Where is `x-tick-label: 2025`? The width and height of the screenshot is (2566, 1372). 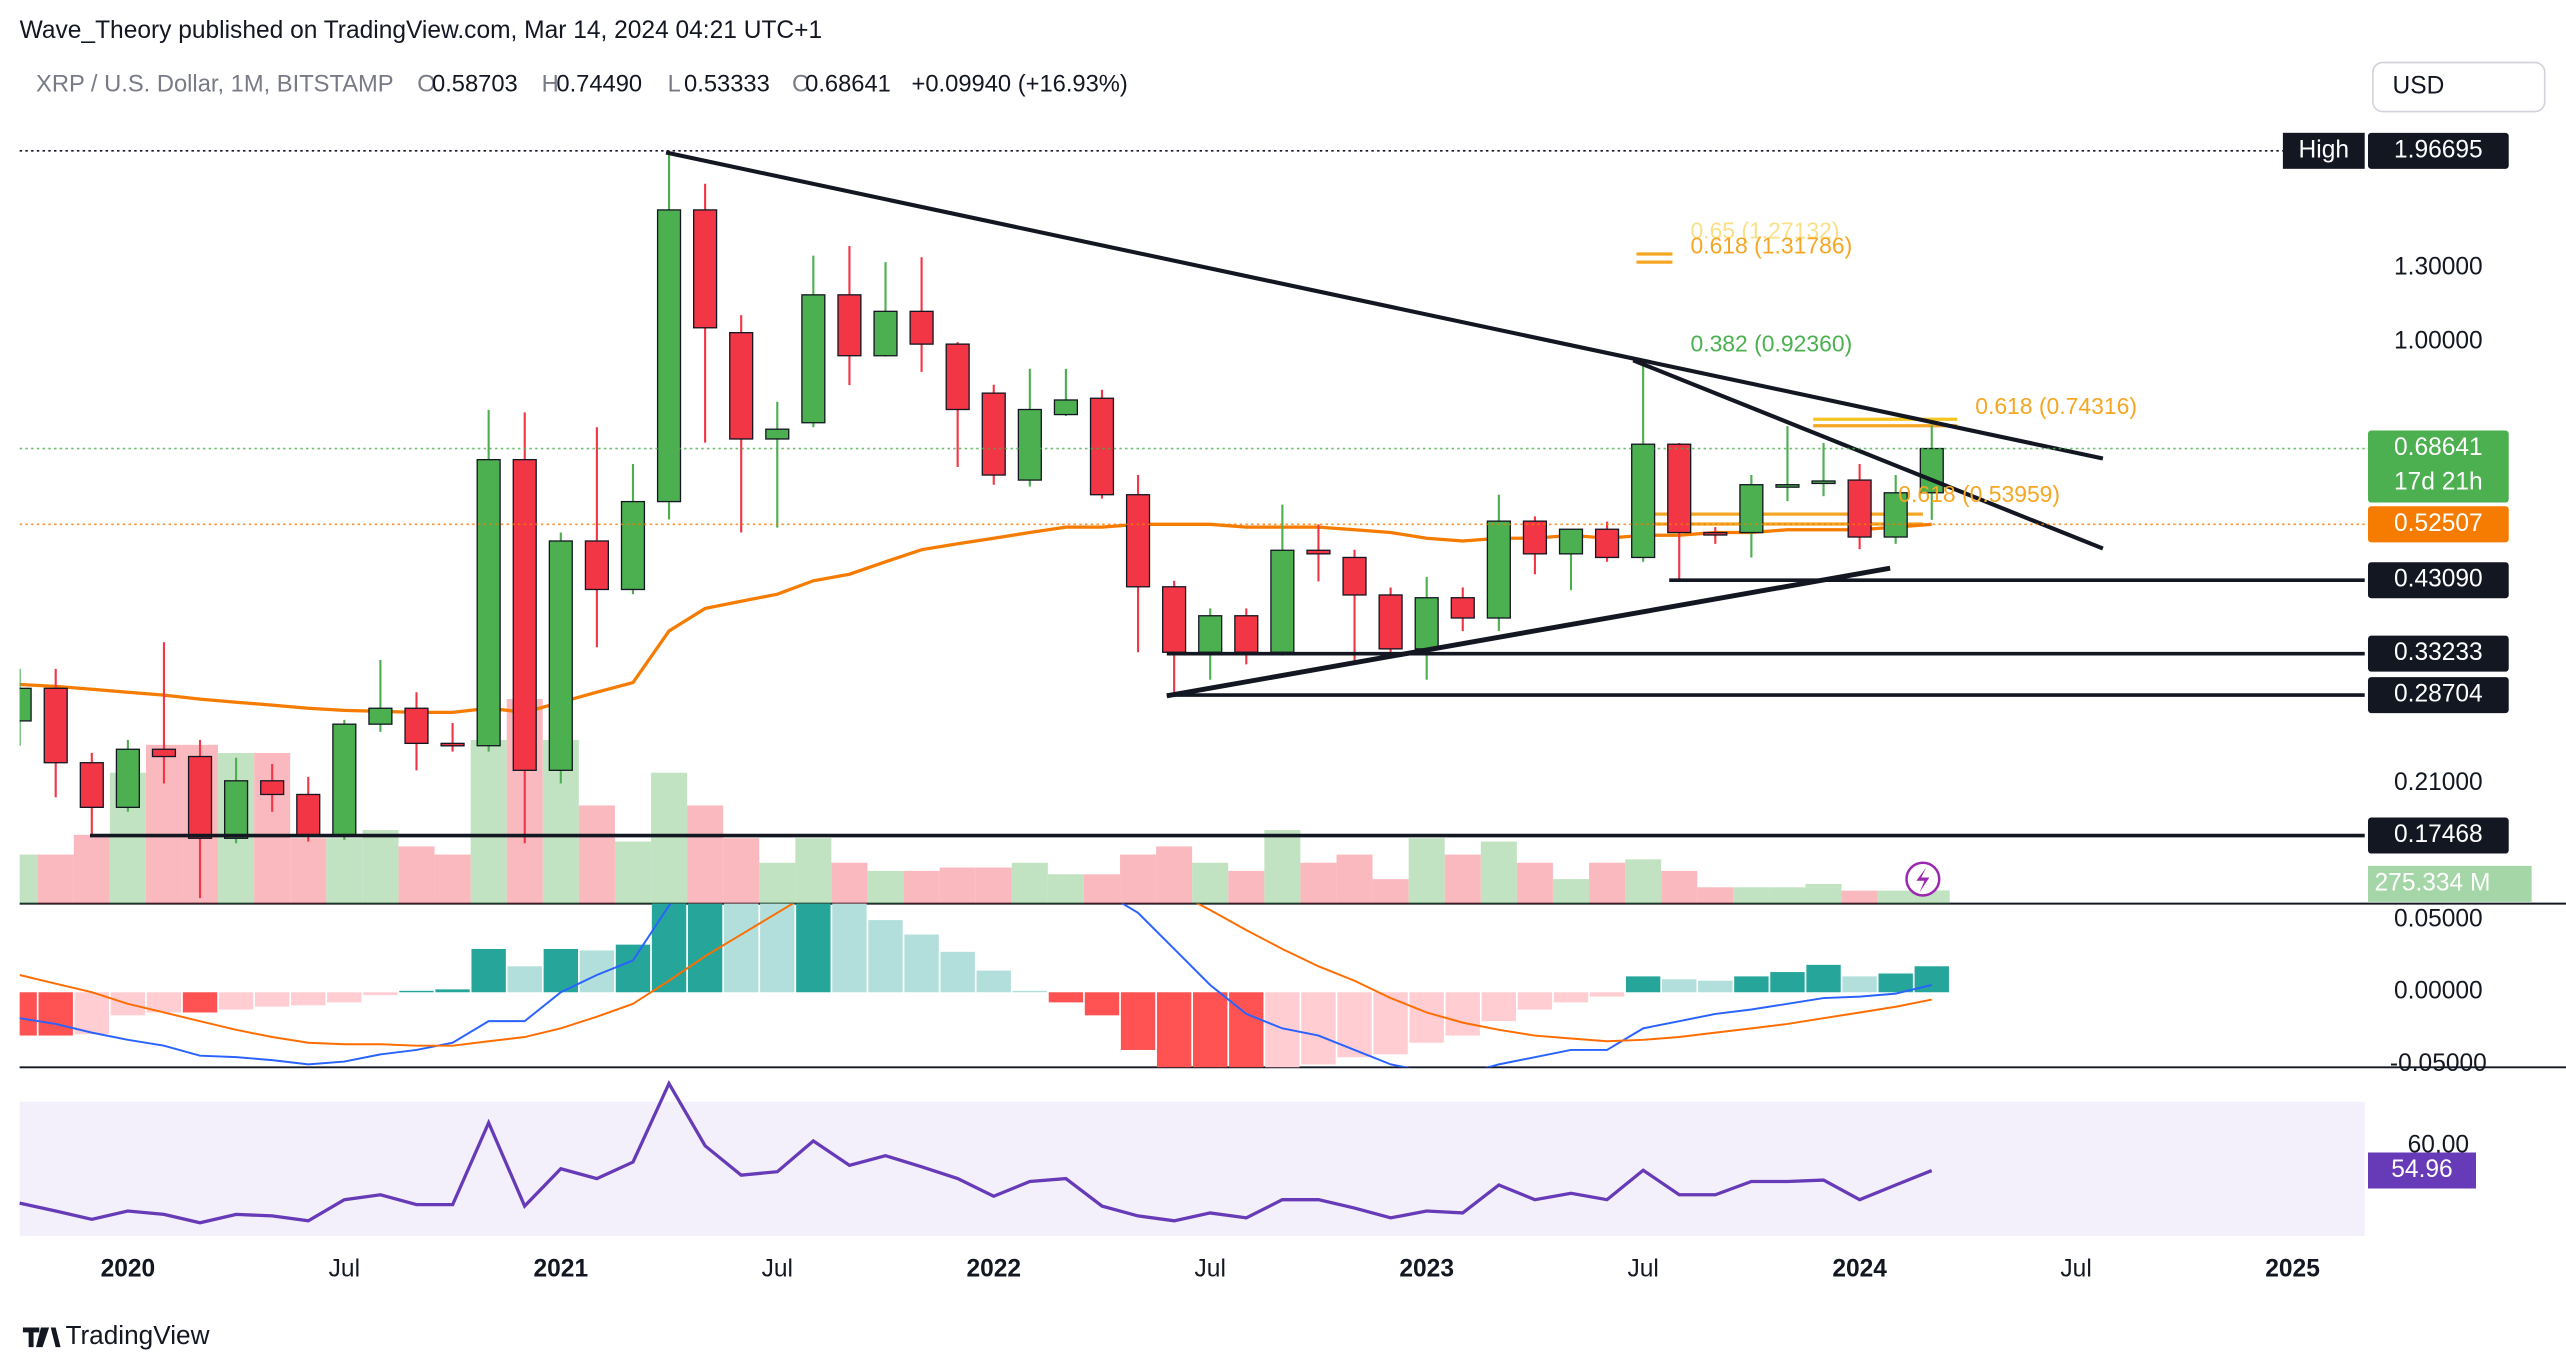 x-tick-label: 2025 is located at coordinates (2292, 1269).